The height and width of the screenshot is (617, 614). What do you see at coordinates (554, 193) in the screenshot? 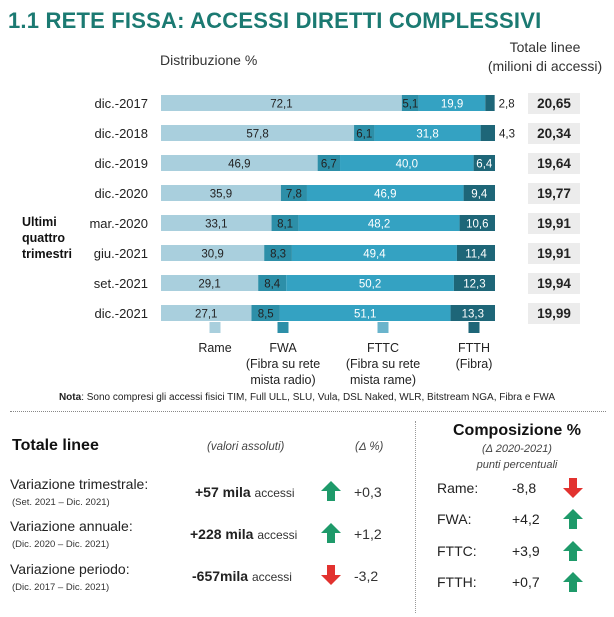
I see `total-value: 19,77` at bounding box center [554, 193].